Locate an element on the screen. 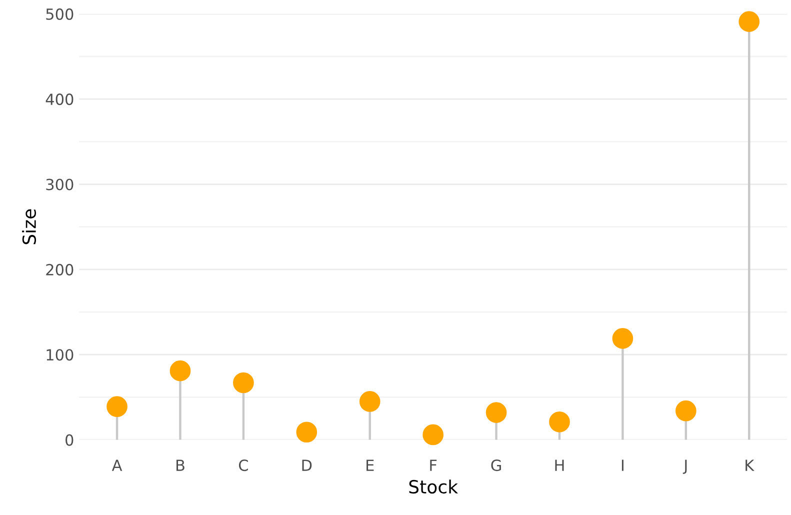 The width and height of the screenshot is (791, 515). x-tick-label: G is located at coordinates (496, 466).